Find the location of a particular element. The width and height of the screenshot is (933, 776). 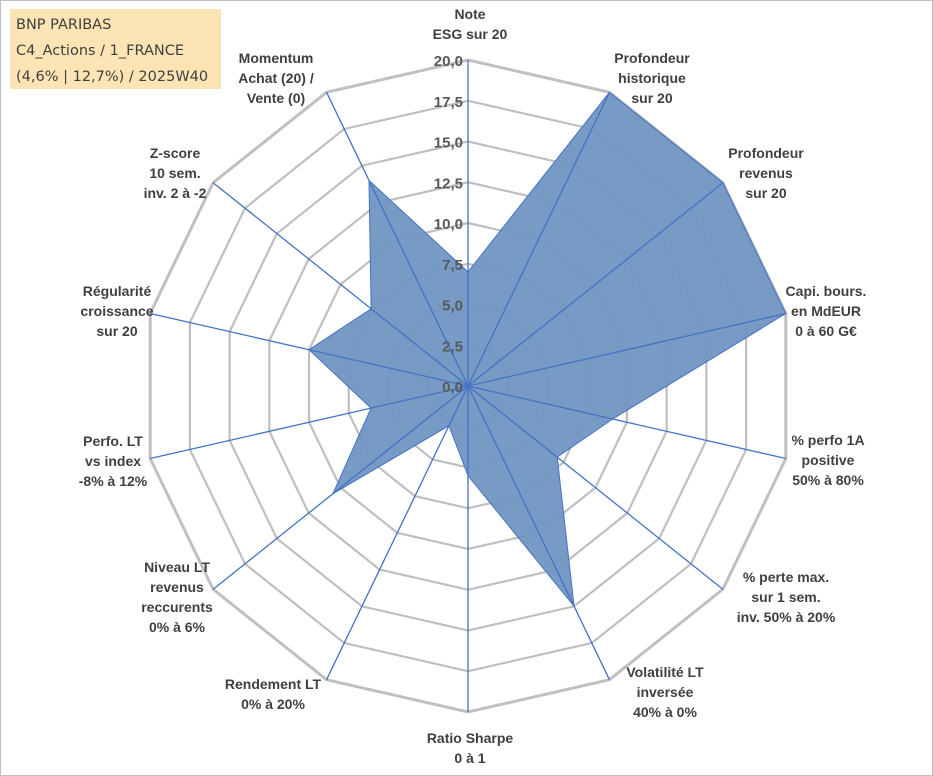

axis-label-line: croissance is located at coordinates (116, 311).